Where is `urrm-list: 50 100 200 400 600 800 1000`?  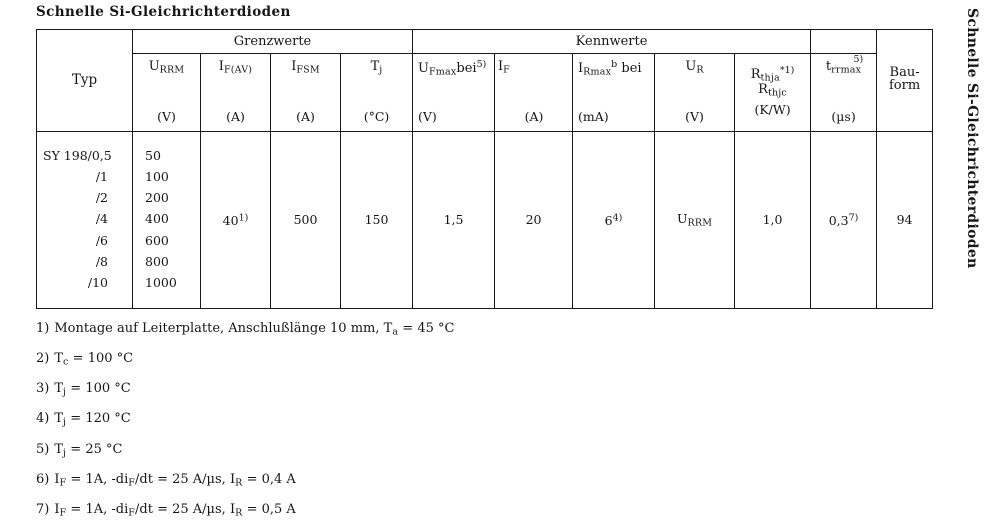 urrm-list: 50 100 200 400 600 800 1000 is located at coordinates (166, 220).